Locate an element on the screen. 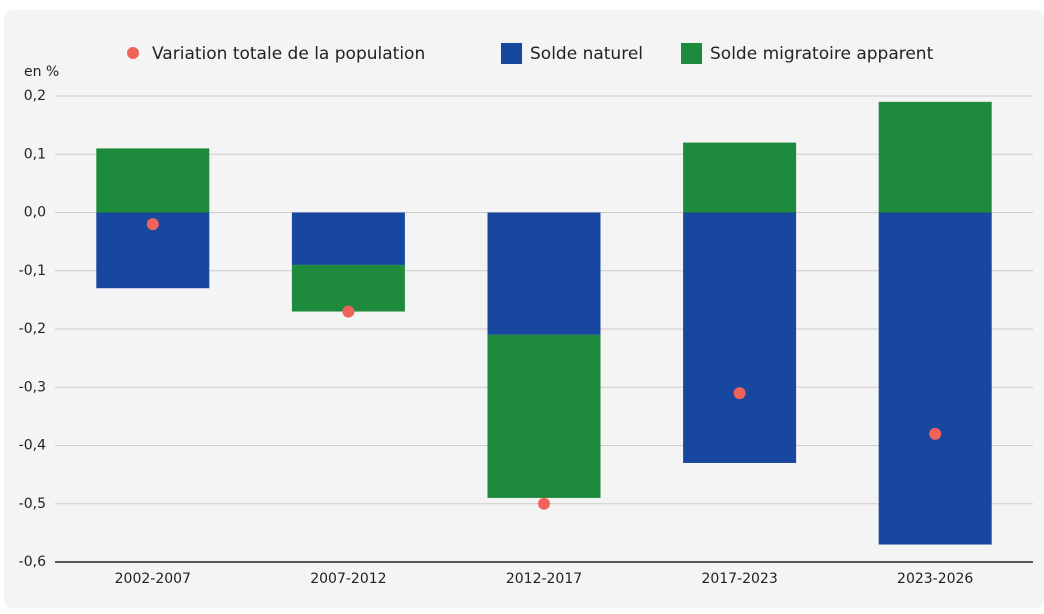 The width and height of the screenshot is (1044, 614). y-tick-label: -0,2 is located at coordinates (32, 329).